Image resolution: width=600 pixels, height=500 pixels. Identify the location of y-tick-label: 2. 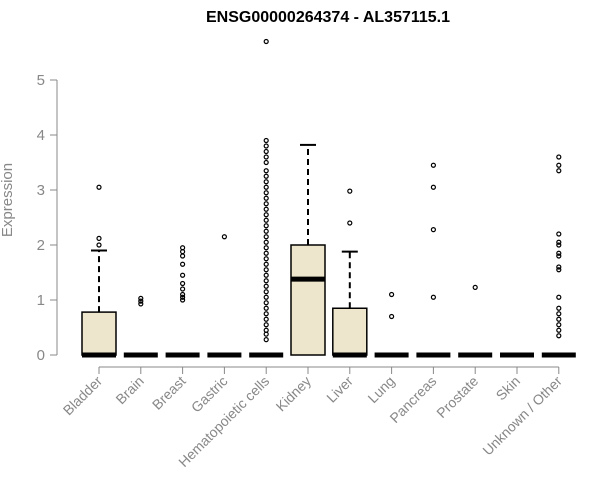
(41, 245).